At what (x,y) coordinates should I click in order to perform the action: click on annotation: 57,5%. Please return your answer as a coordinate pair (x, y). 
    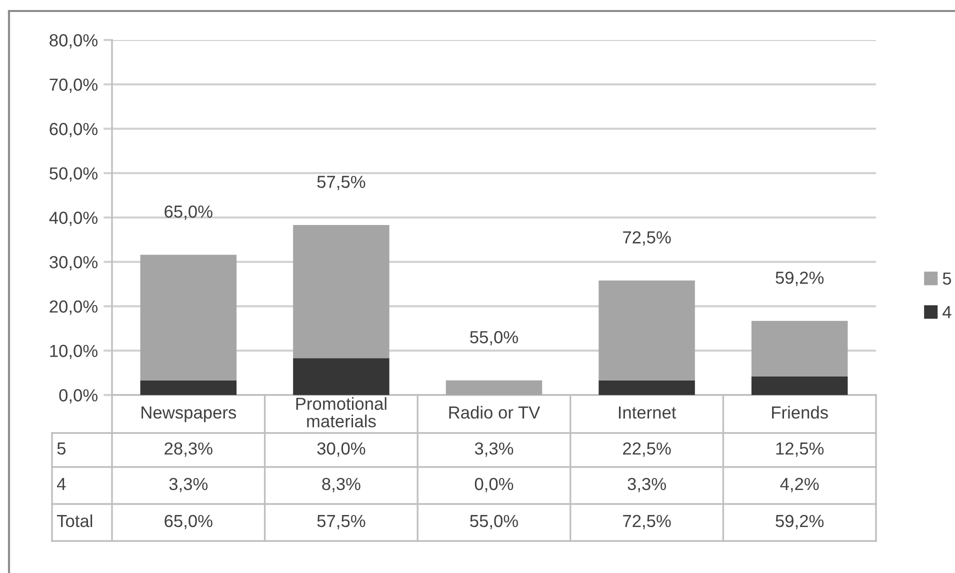
    Looking at the image, I should click on (341, 183).